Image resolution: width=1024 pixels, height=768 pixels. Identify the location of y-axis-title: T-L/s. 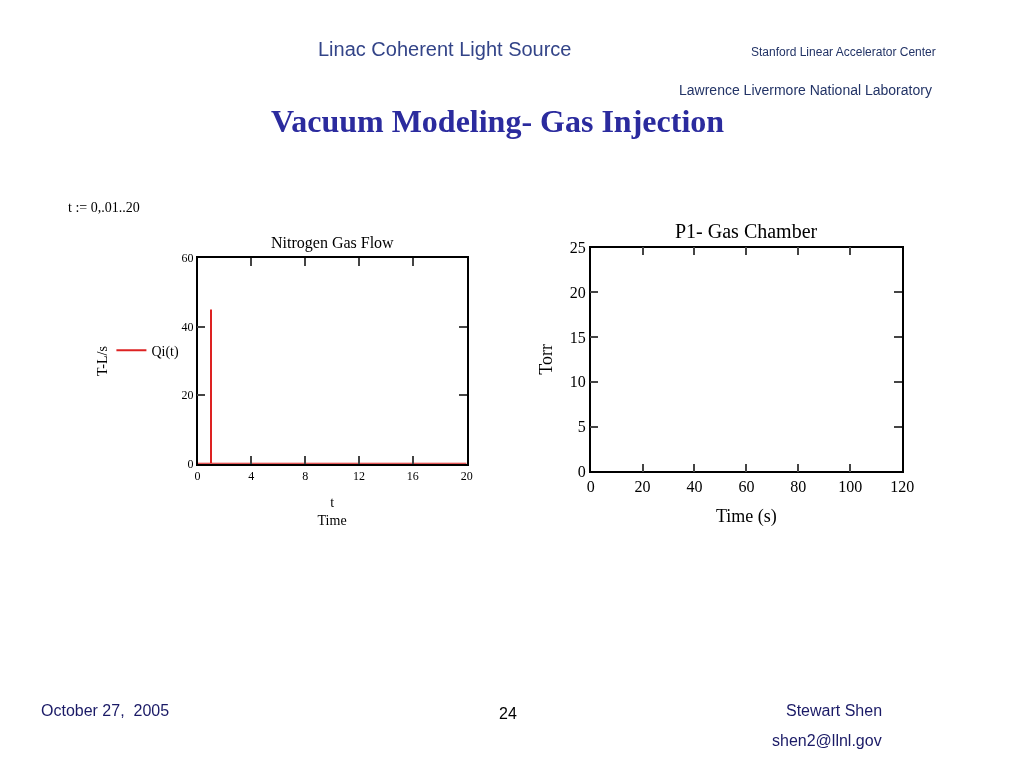
(103, 361).